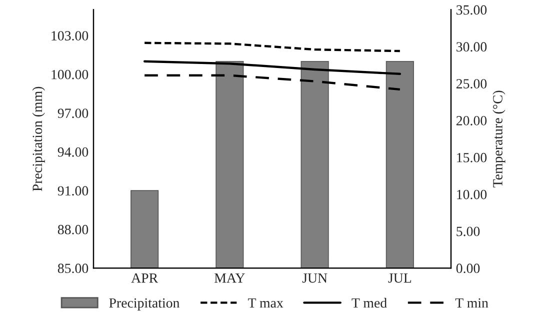 The width and height of the screenshot is (550, 323). I want to click on y-tick-label: 100.00, so click(70, 75).